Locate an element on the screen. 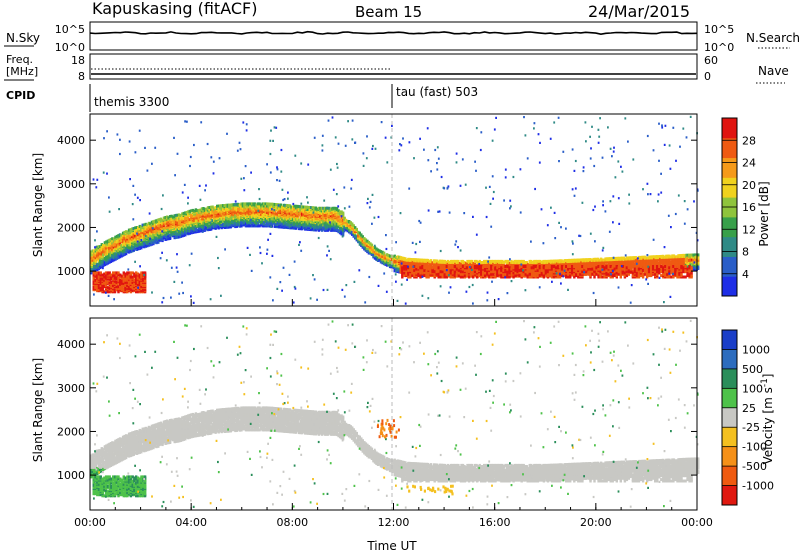 This screenshot has width=800, height=554. nsky-tick-top-left: 10^5 is located at coordinates (70, 29).